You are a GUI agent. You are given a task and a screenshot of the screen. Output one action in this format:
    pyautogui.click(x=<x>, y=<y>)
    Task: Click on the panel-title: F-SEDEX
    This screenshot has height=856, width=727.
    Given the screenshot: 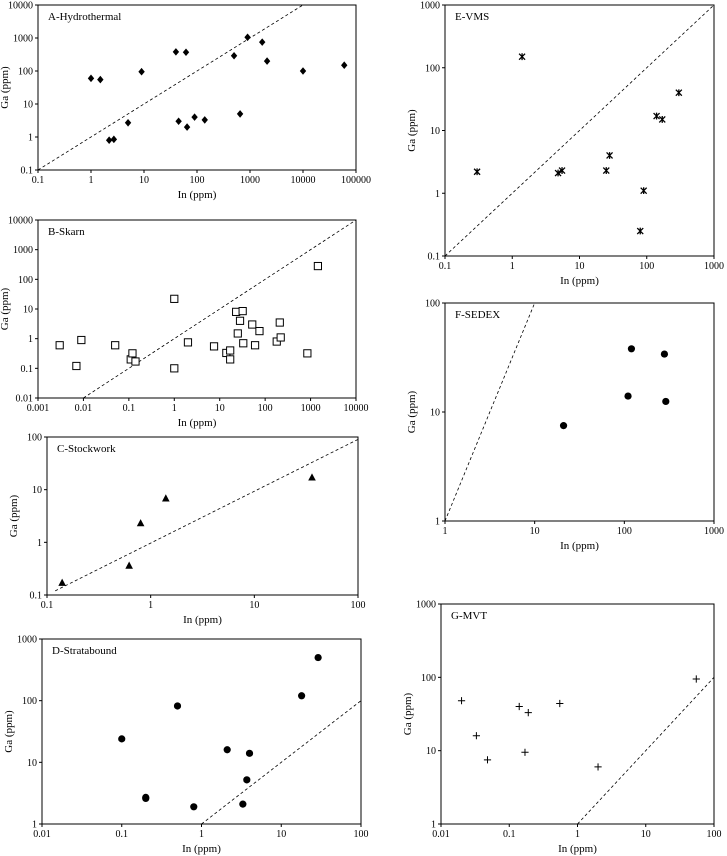 What is the action you would take?
    pyautogui.click(x=477, y=315)
    